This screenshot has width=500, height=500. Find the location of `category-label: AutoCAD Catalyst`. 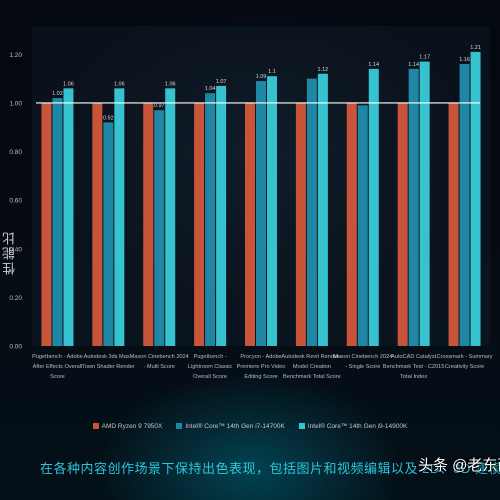

category-label: AutoCAD Catalyst is located at coordinates (414, 357).